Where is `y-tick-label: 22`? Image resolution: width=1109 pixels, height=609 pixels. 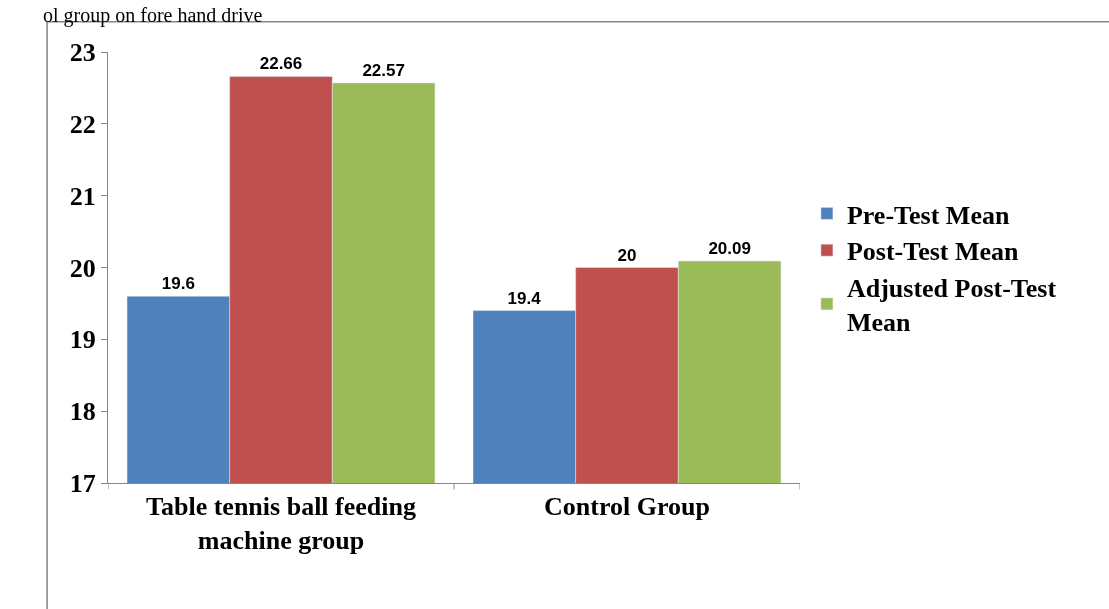
y-tick-label: 22 is located at coordinates (82, 124).